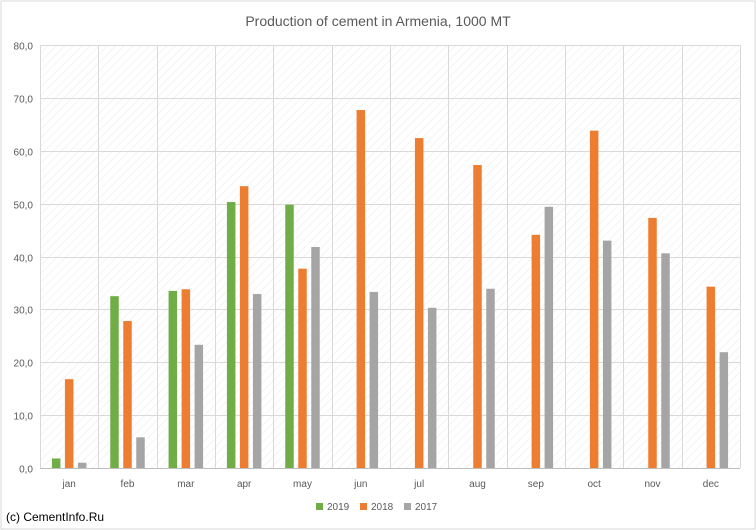 The height and width of the screenshot is (530, 756). Describe the element at coordinates (82, 465) in the screenshot. I see `bar-2017-jan` at that location.